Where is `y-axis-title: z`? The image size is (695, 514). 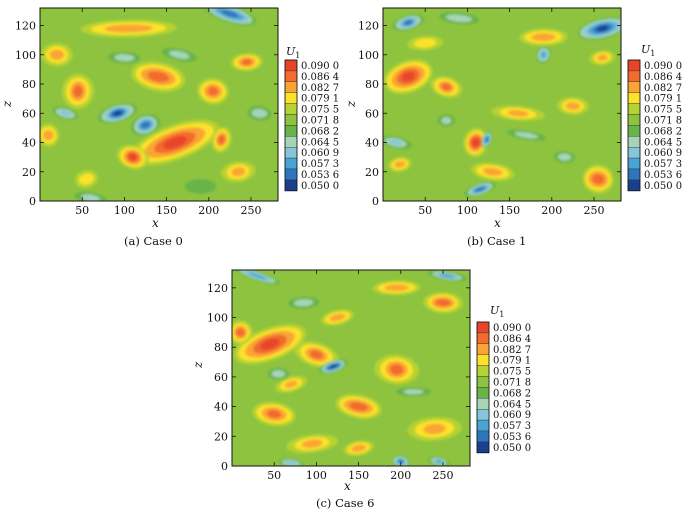 y-axis-title: z is located at coordinates (198, 365).